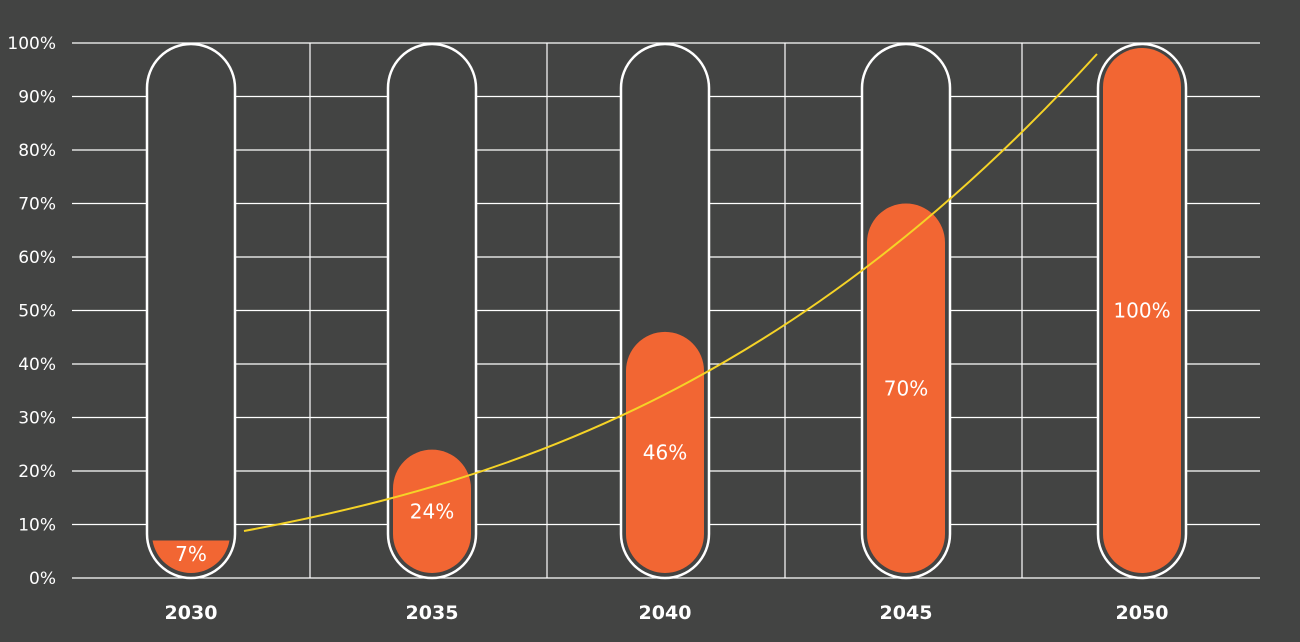 The image size is (1300, 642). Describe the element at coordinates (37, 151) in the screenshot. I see `y-tick-label: 80%` at that location.